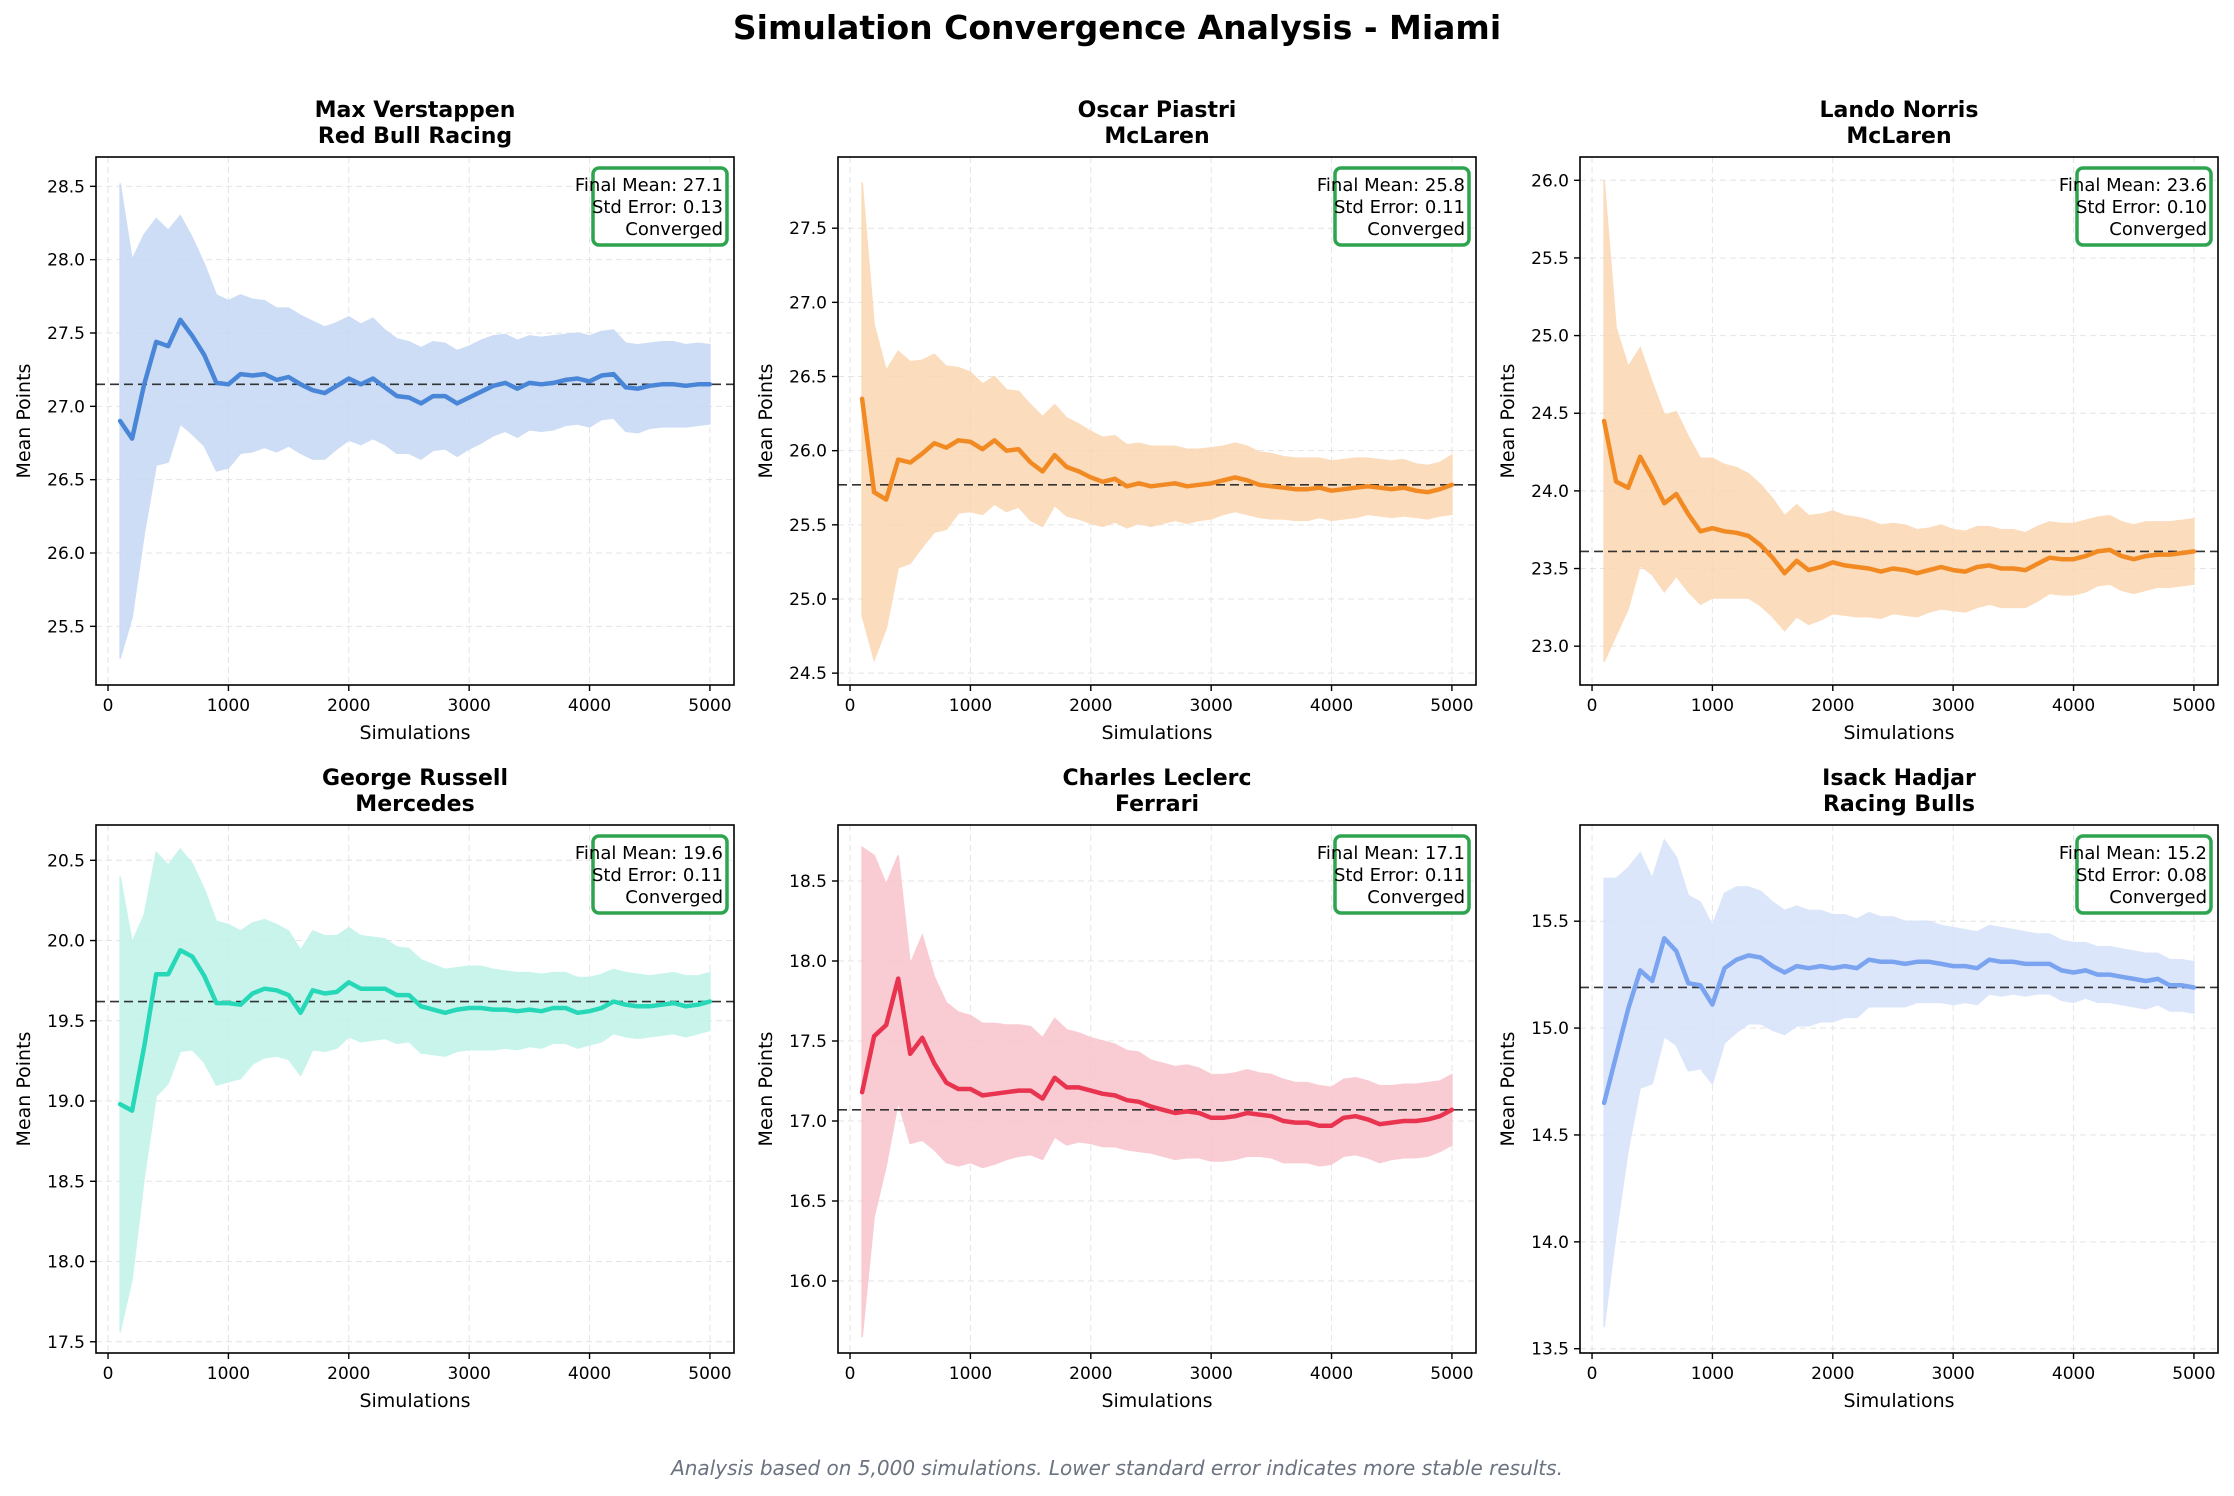 The height and width of the screenshot is (1496, 2234). What do you see at coordinates (1550, 1029) in the screenshot?
I see `y-tick-label: 15.0` at bounding box center [1550, 1029].